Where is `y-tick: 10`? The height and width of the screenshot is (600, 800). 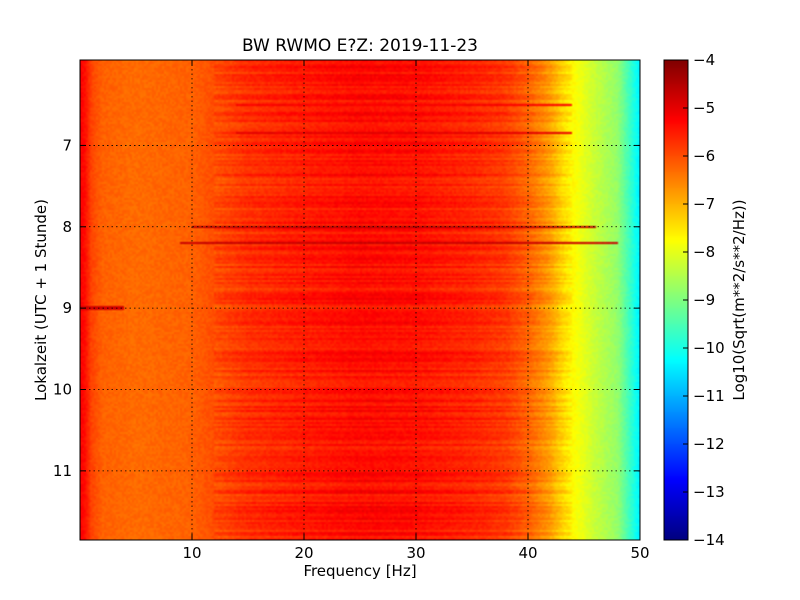 y-tick: 10 is located at coordinates (346, 389).